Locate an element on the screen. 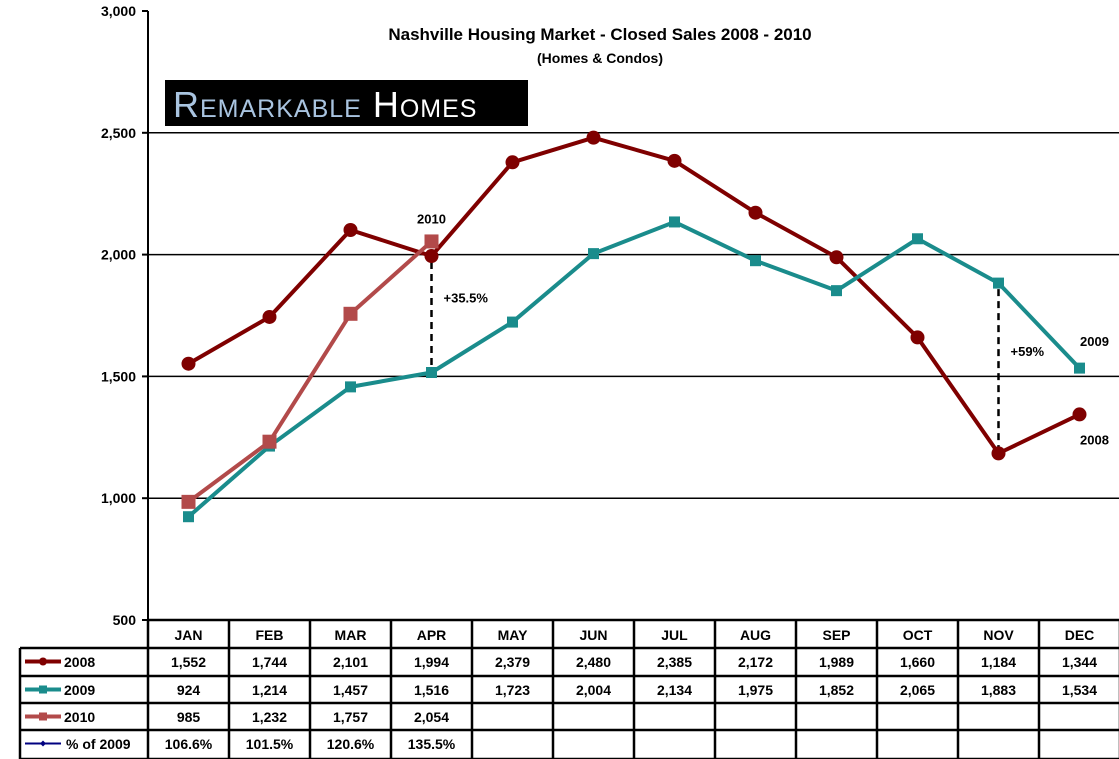  month-header-jun: JUN is located at coordinates (593, 635).